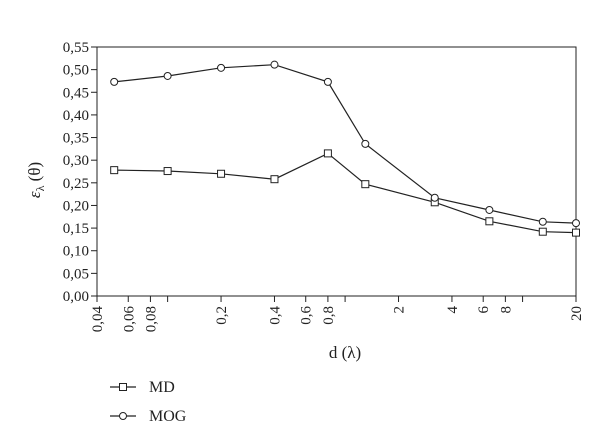 Image resolution: width=600 pixels, height=444 pixels. Describe the element at coordinates (76, 206) in the screenshot. I see `y-tick-label: 0,20` at that location.